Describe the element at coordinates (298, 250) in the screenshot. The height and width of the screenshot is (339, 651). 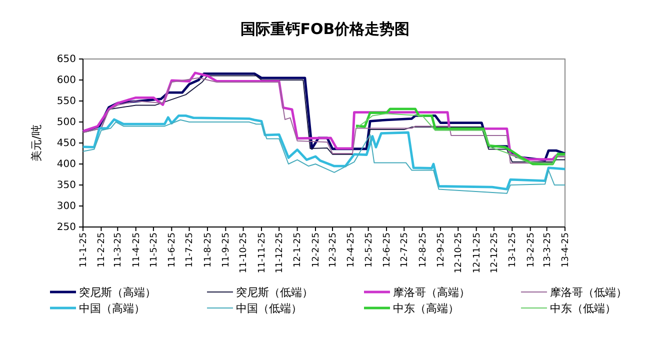
I see `x-tick-label: 12-1-25` at that location.